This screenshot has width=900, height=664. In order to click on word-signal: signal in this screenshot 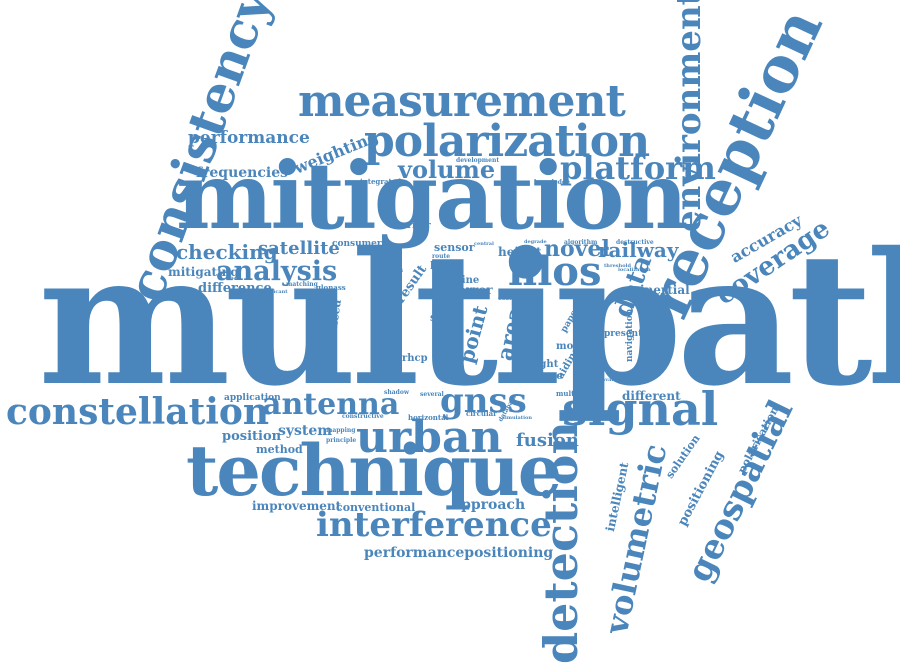, I will do `click(640, 409)`.